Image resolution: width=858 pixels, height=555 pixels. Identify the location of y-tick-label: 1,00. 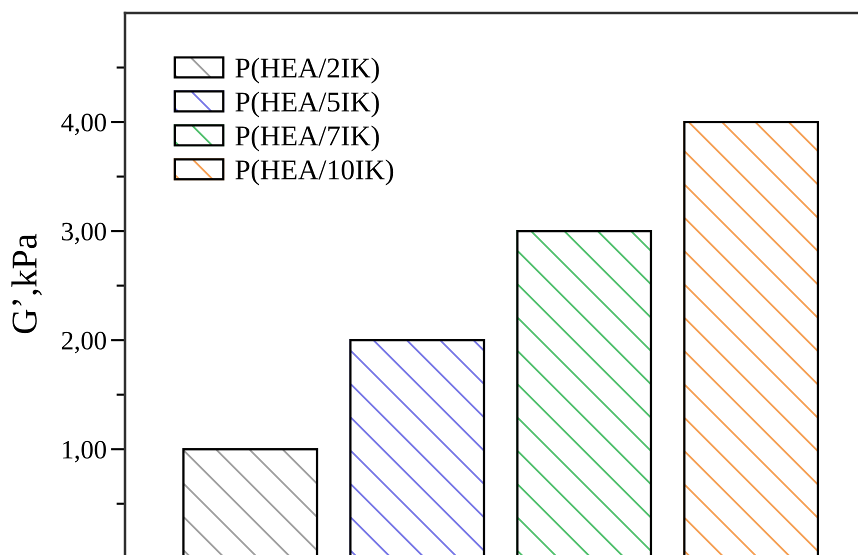
(84, 451).